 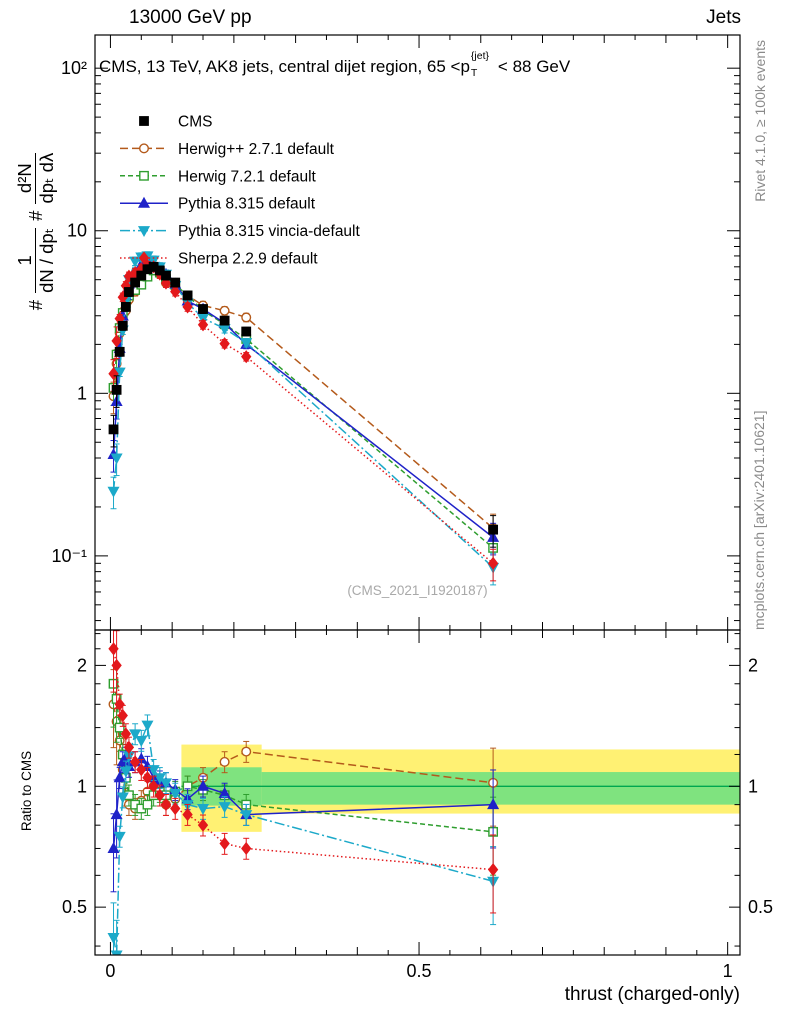 I want to click on y-tick-label-ratio-left: 2, so click(x=82, y=665).